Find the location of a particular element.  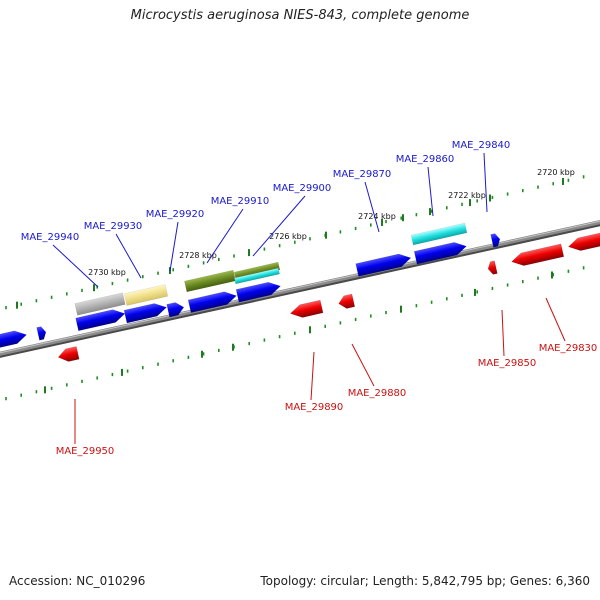

feature-box-cyan is located at coordinates (439, 234).